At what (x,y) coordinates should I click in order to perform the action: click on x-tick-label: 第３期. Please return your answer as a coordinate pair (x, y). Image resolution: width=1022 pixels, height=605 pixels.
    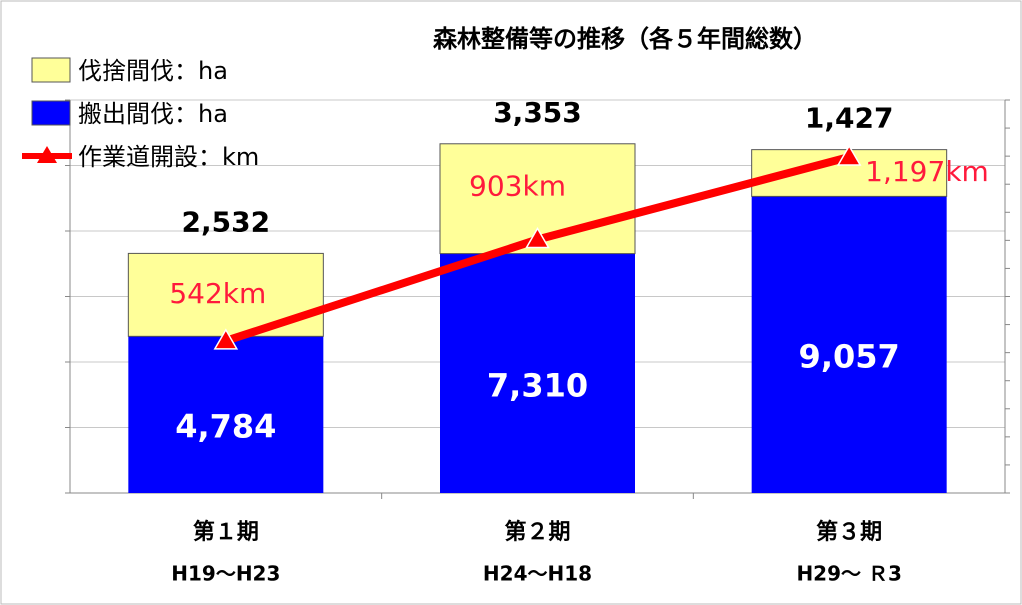
    Looking at the image, I should click on (849, 532).